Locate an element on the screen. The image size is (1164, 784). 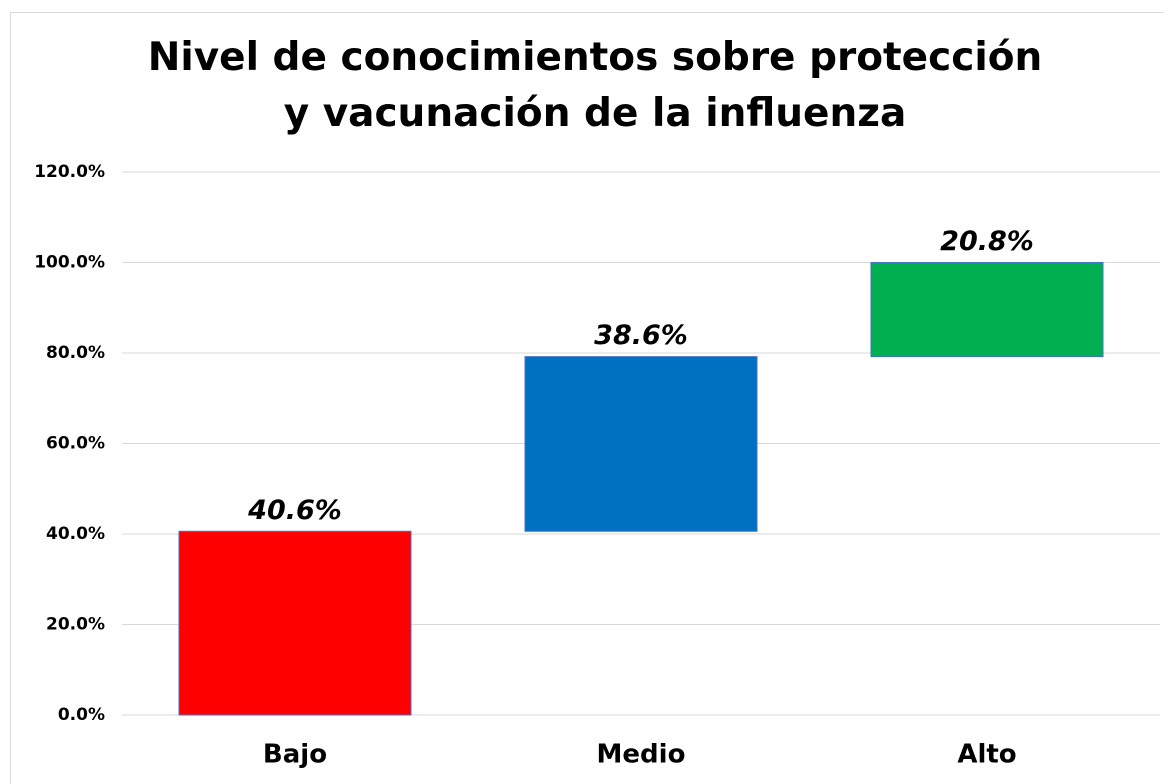
y-tick-label: 80.0% is located at coordinates (75, 353).